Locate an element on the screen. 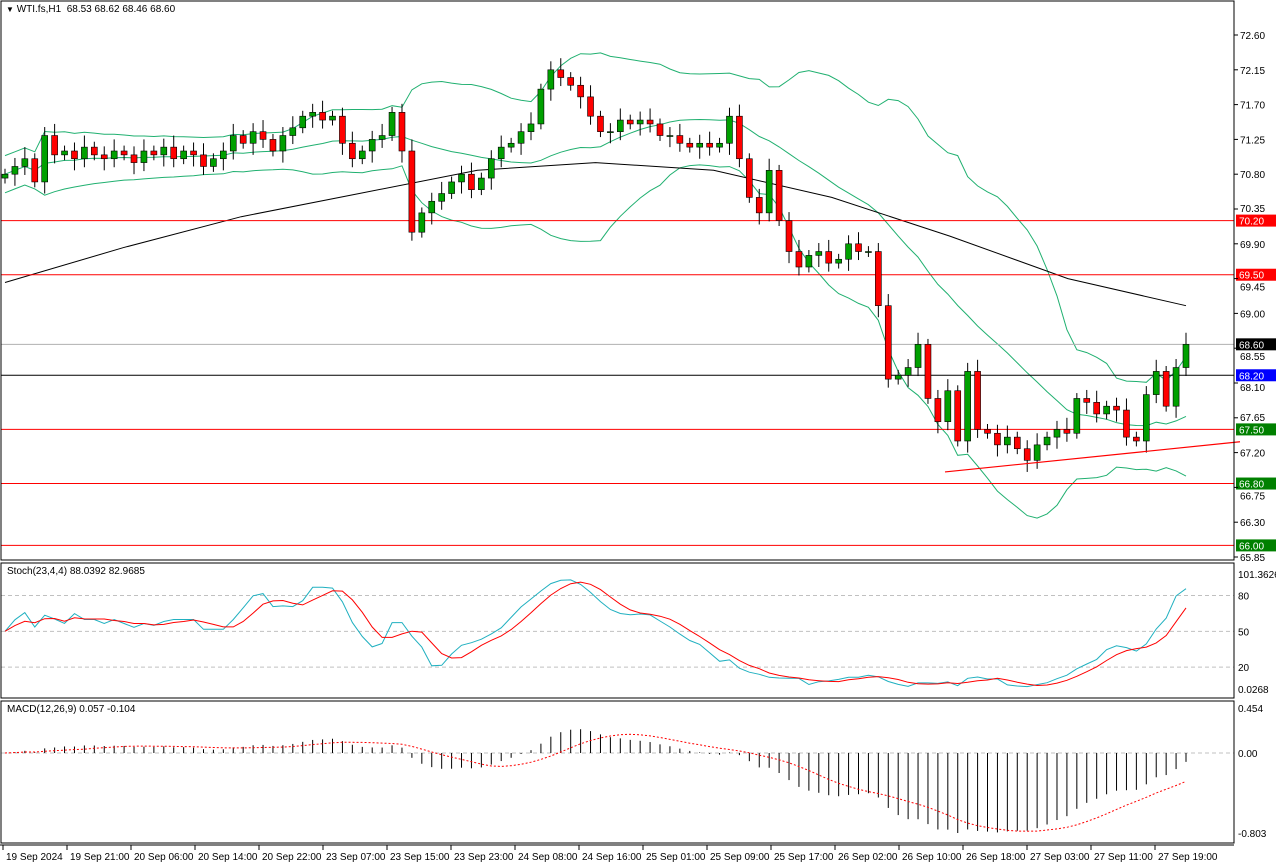 The width and height of the screenshot is (1276, 867). price-tick-label: 65.85 is located at coordinates (1252, 558).